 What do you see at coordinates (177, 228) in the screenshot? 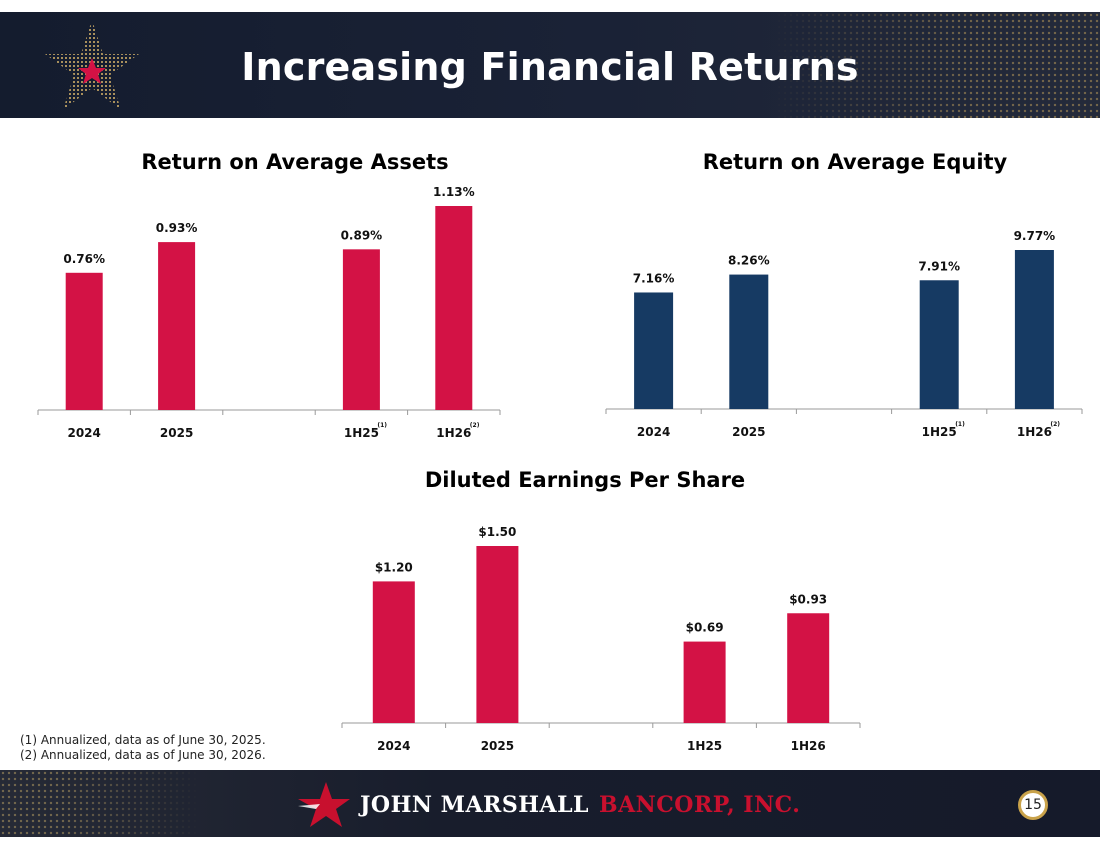
I see `roaa-data-label-2: 0.93%` at bounding box center [177, 228].